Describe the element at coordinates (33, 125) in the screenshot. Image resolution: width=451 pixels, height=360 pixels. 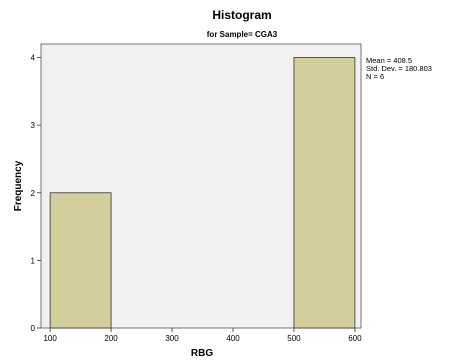
I see `y-tick-label-3: 3` at that location.